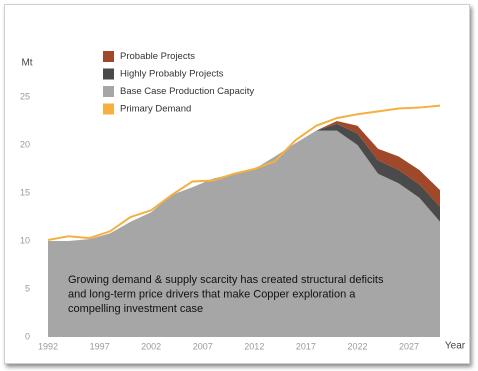 This screenshot has height=371, width=478. I want to click on x-tick-label: 1997, so click(100, 346).